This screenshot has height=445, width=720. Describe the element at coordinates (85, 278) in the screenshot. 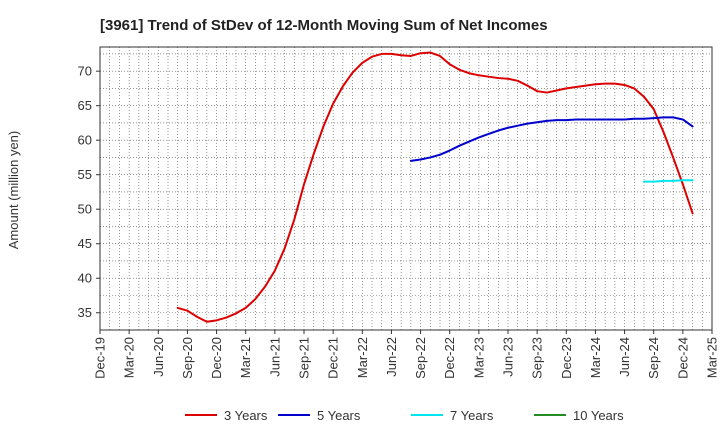

I see `y-tick-label: 40` at that location.